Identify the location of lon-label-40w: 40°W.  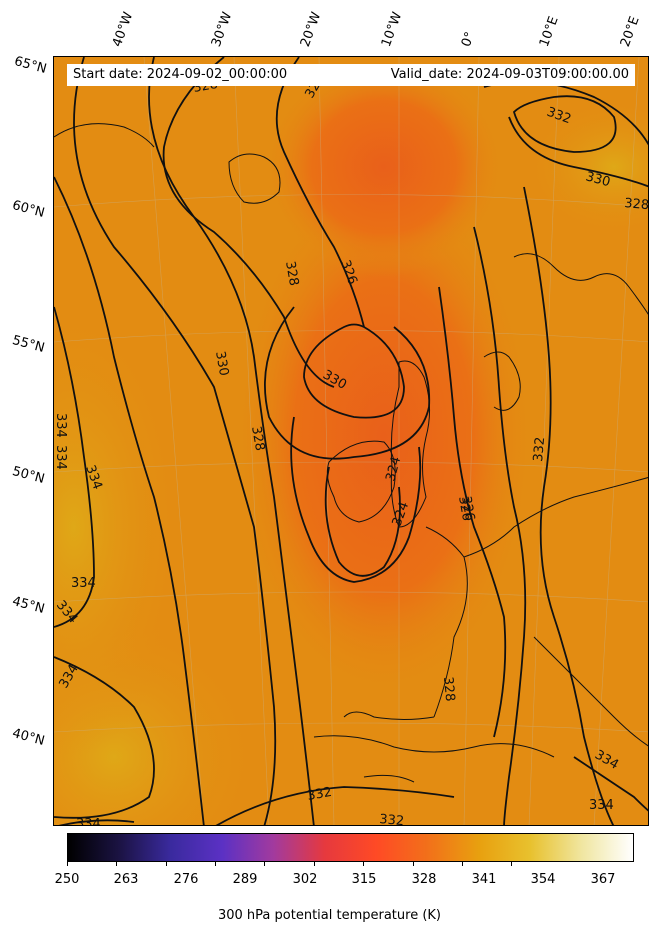
(123, 29).